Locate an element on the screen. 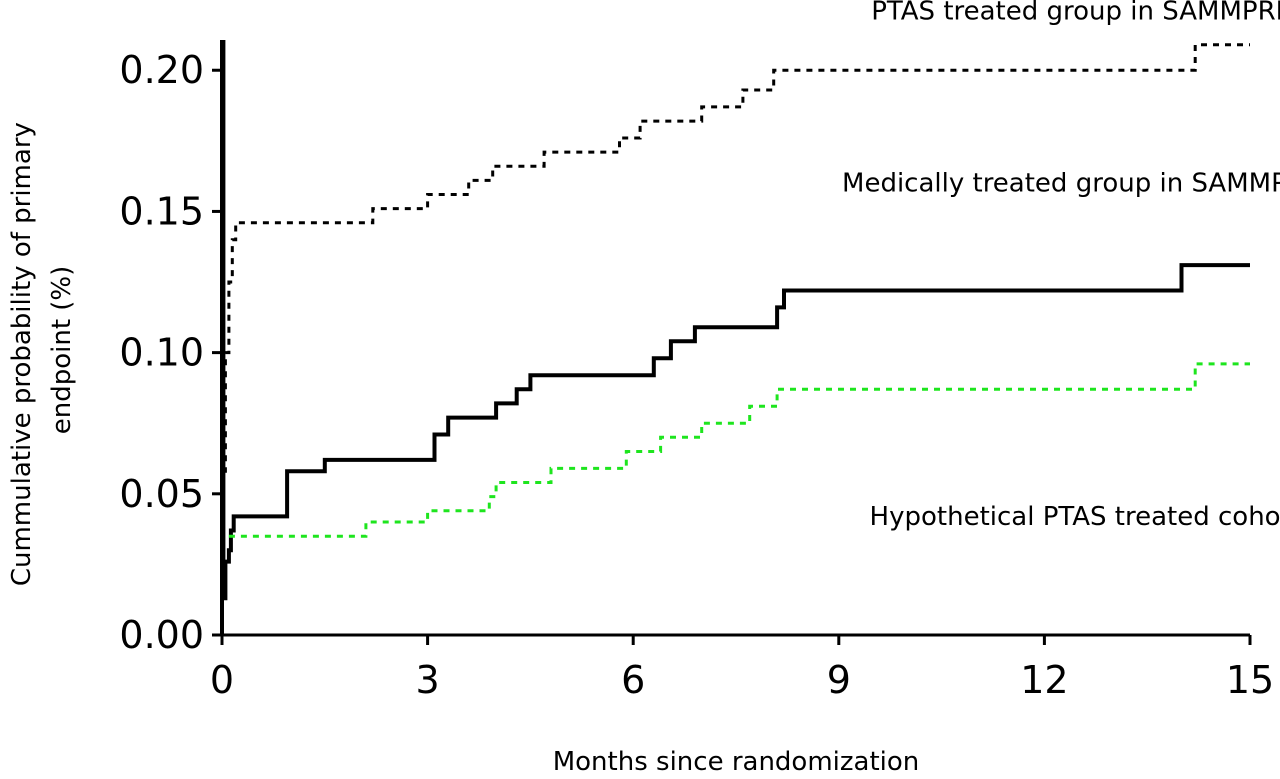  x-tick-label: 6 is located at coordinates (633, 680).